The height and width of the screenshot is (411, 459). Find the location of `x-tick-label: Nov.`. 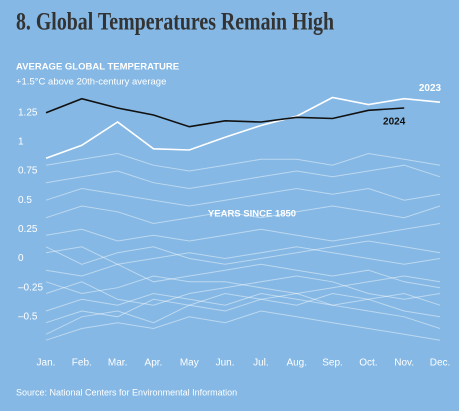

x-tick-label: Nov. is located at coordinates (404, 363).